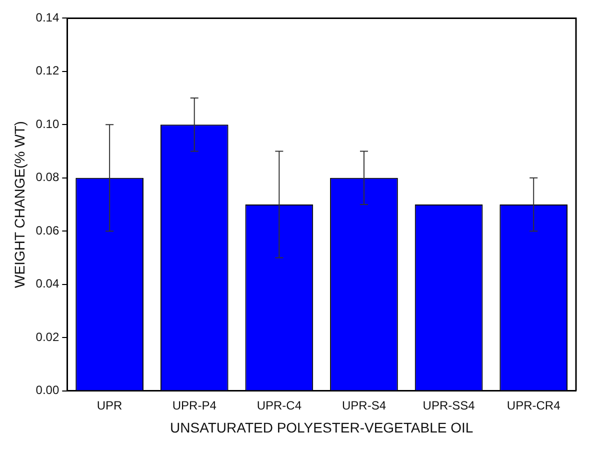 Image resolution: width=590 pixels, height=449 pixels. I want to click on y-tick-label: 0.06, so click(48, 230).